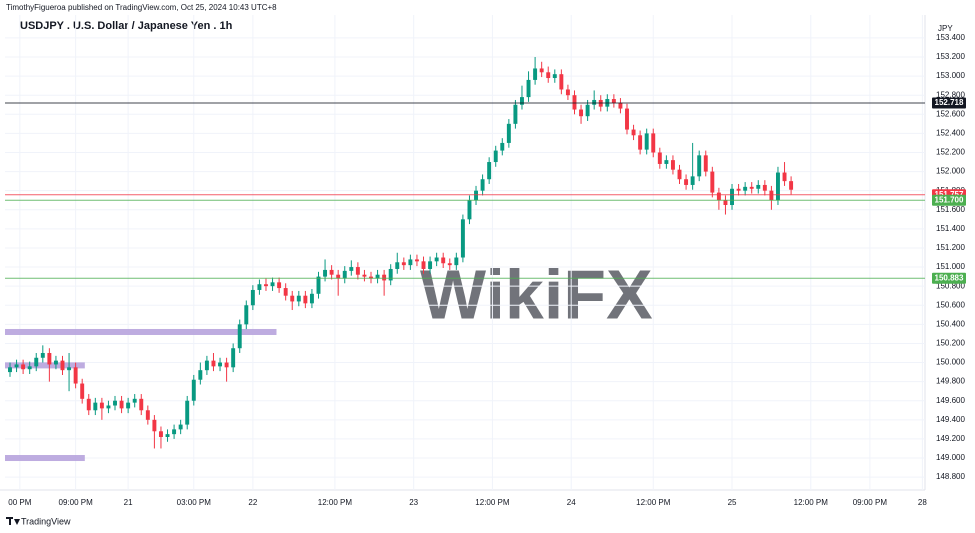 Image resolution: width=975 pixels, height=533 pixels. I want to click on y-tick-label: 151.400, so click(950, 228).